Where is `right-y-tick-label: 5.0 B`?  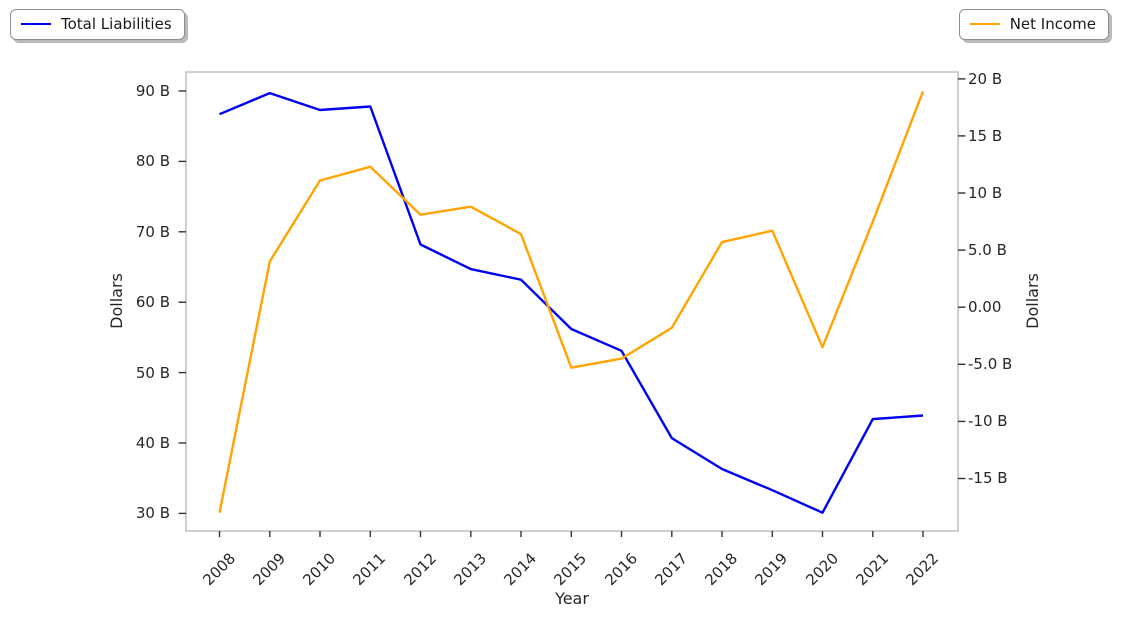 right-y-tick-label: 5.0 B is located at coordinates (987, 250).